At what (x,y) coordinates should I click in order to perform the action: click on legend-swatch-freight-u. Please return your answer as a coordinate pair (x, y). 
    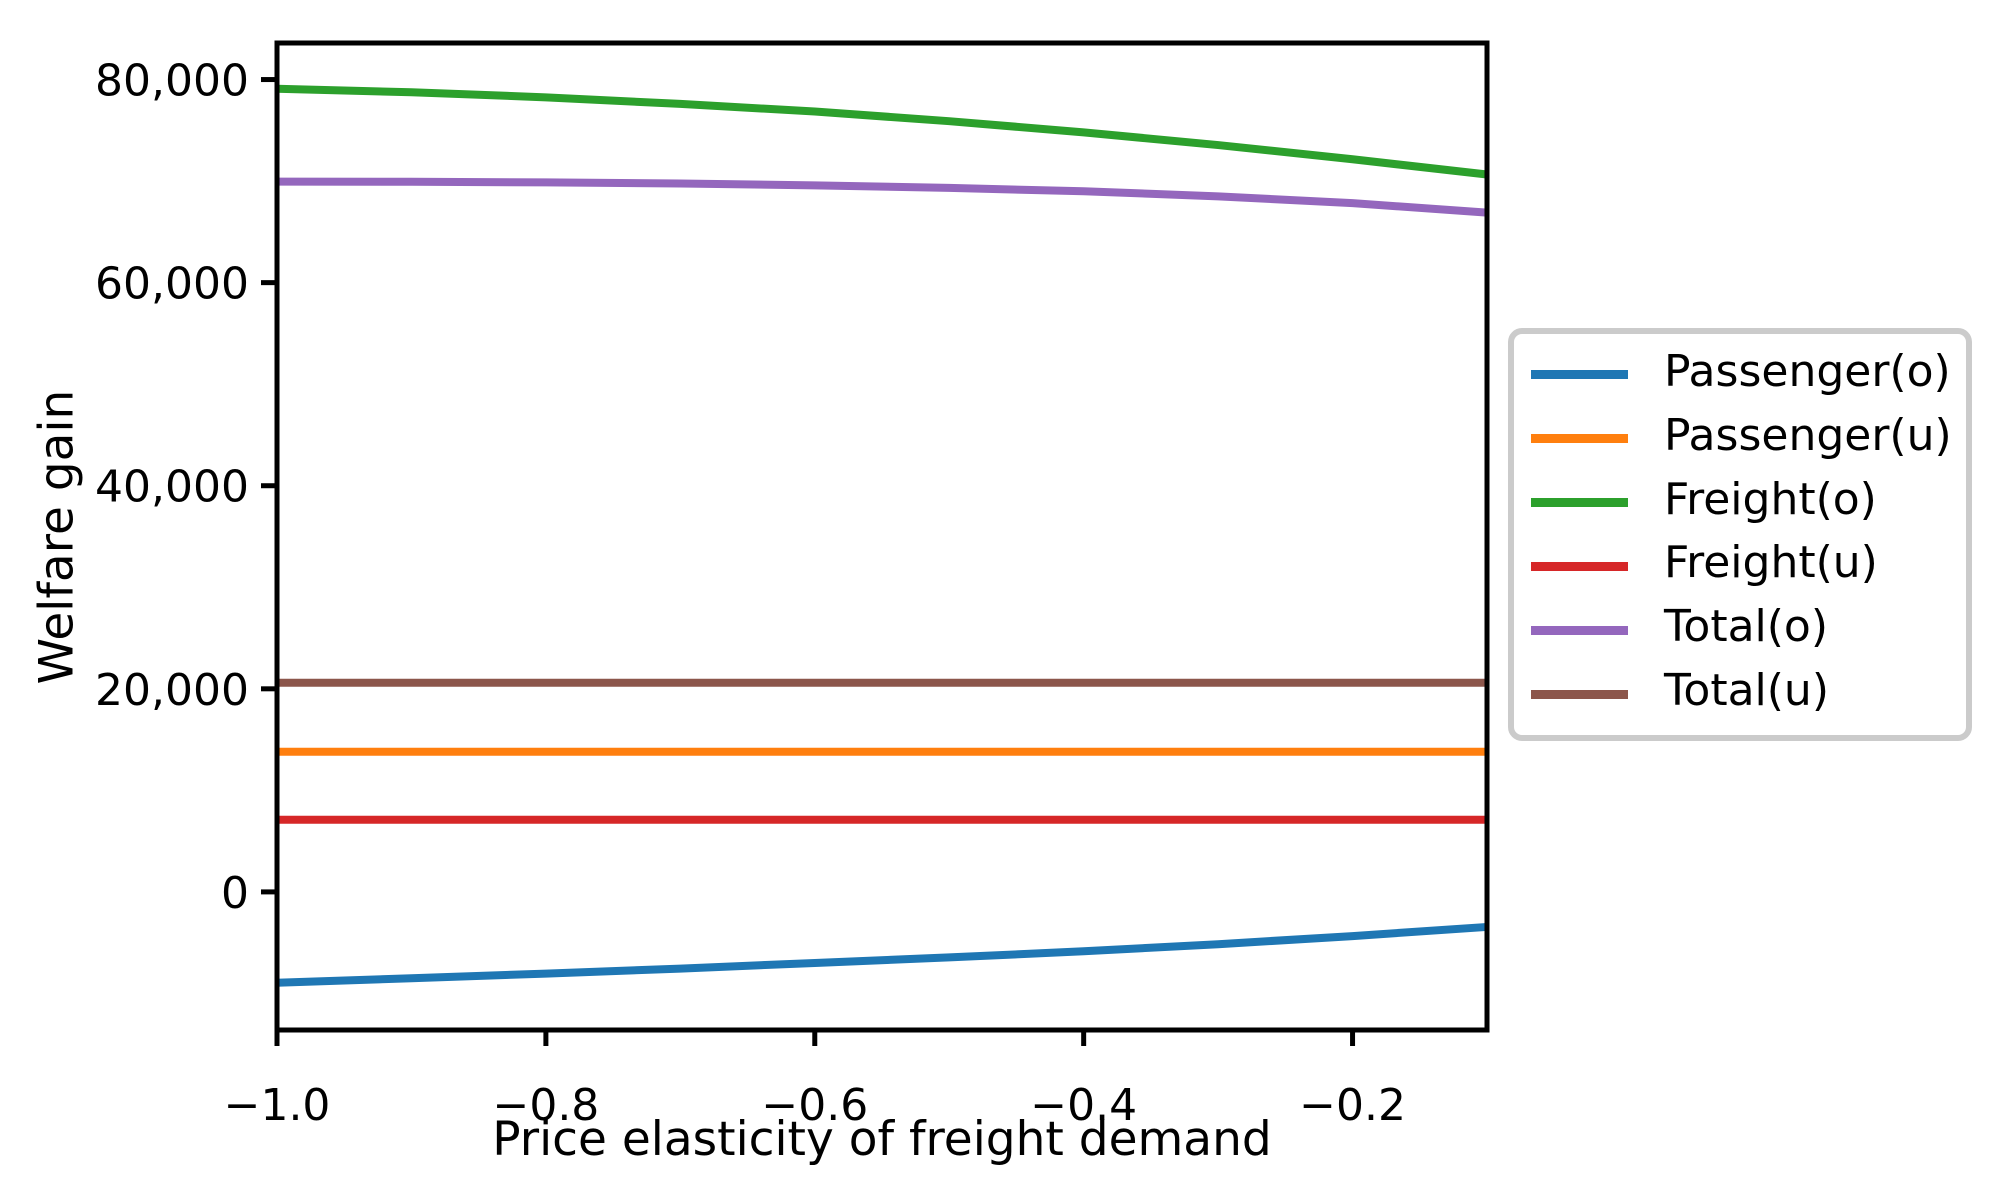
    Looking at the image, I should click on (1579, 566).